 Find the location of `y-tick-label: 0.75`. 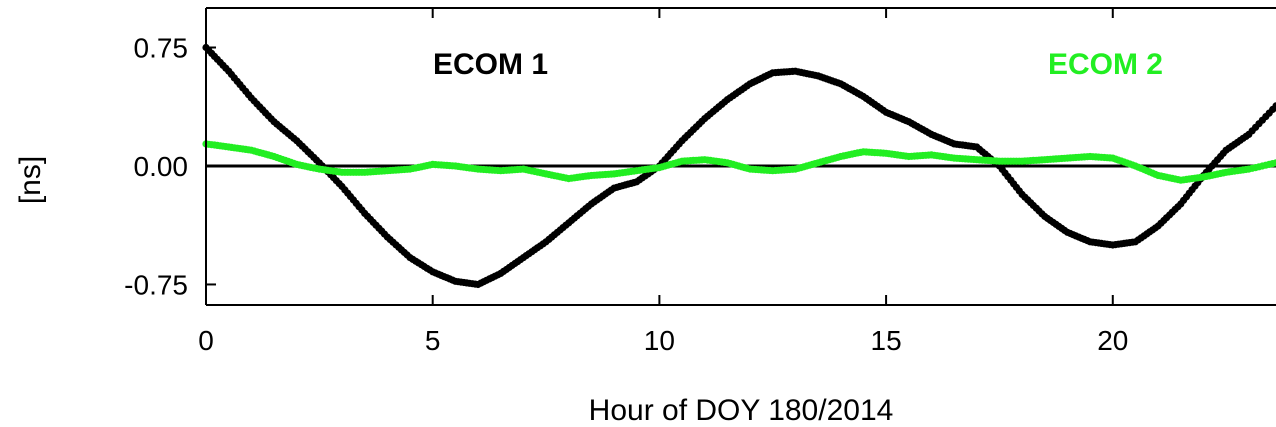

y-tick-label: 0.75 is located at coordinates (161, 47).